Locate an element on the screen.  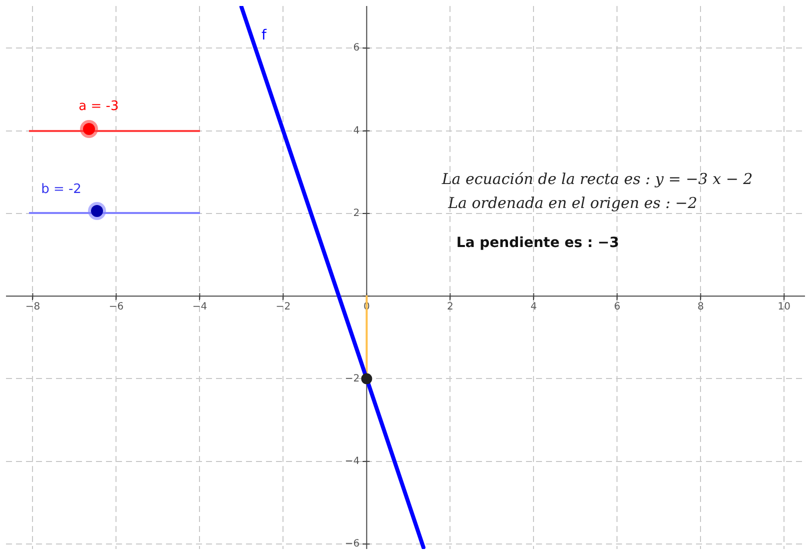
annotation: La ordenada en el origen es : −2 is located at coordinates (573, 203).